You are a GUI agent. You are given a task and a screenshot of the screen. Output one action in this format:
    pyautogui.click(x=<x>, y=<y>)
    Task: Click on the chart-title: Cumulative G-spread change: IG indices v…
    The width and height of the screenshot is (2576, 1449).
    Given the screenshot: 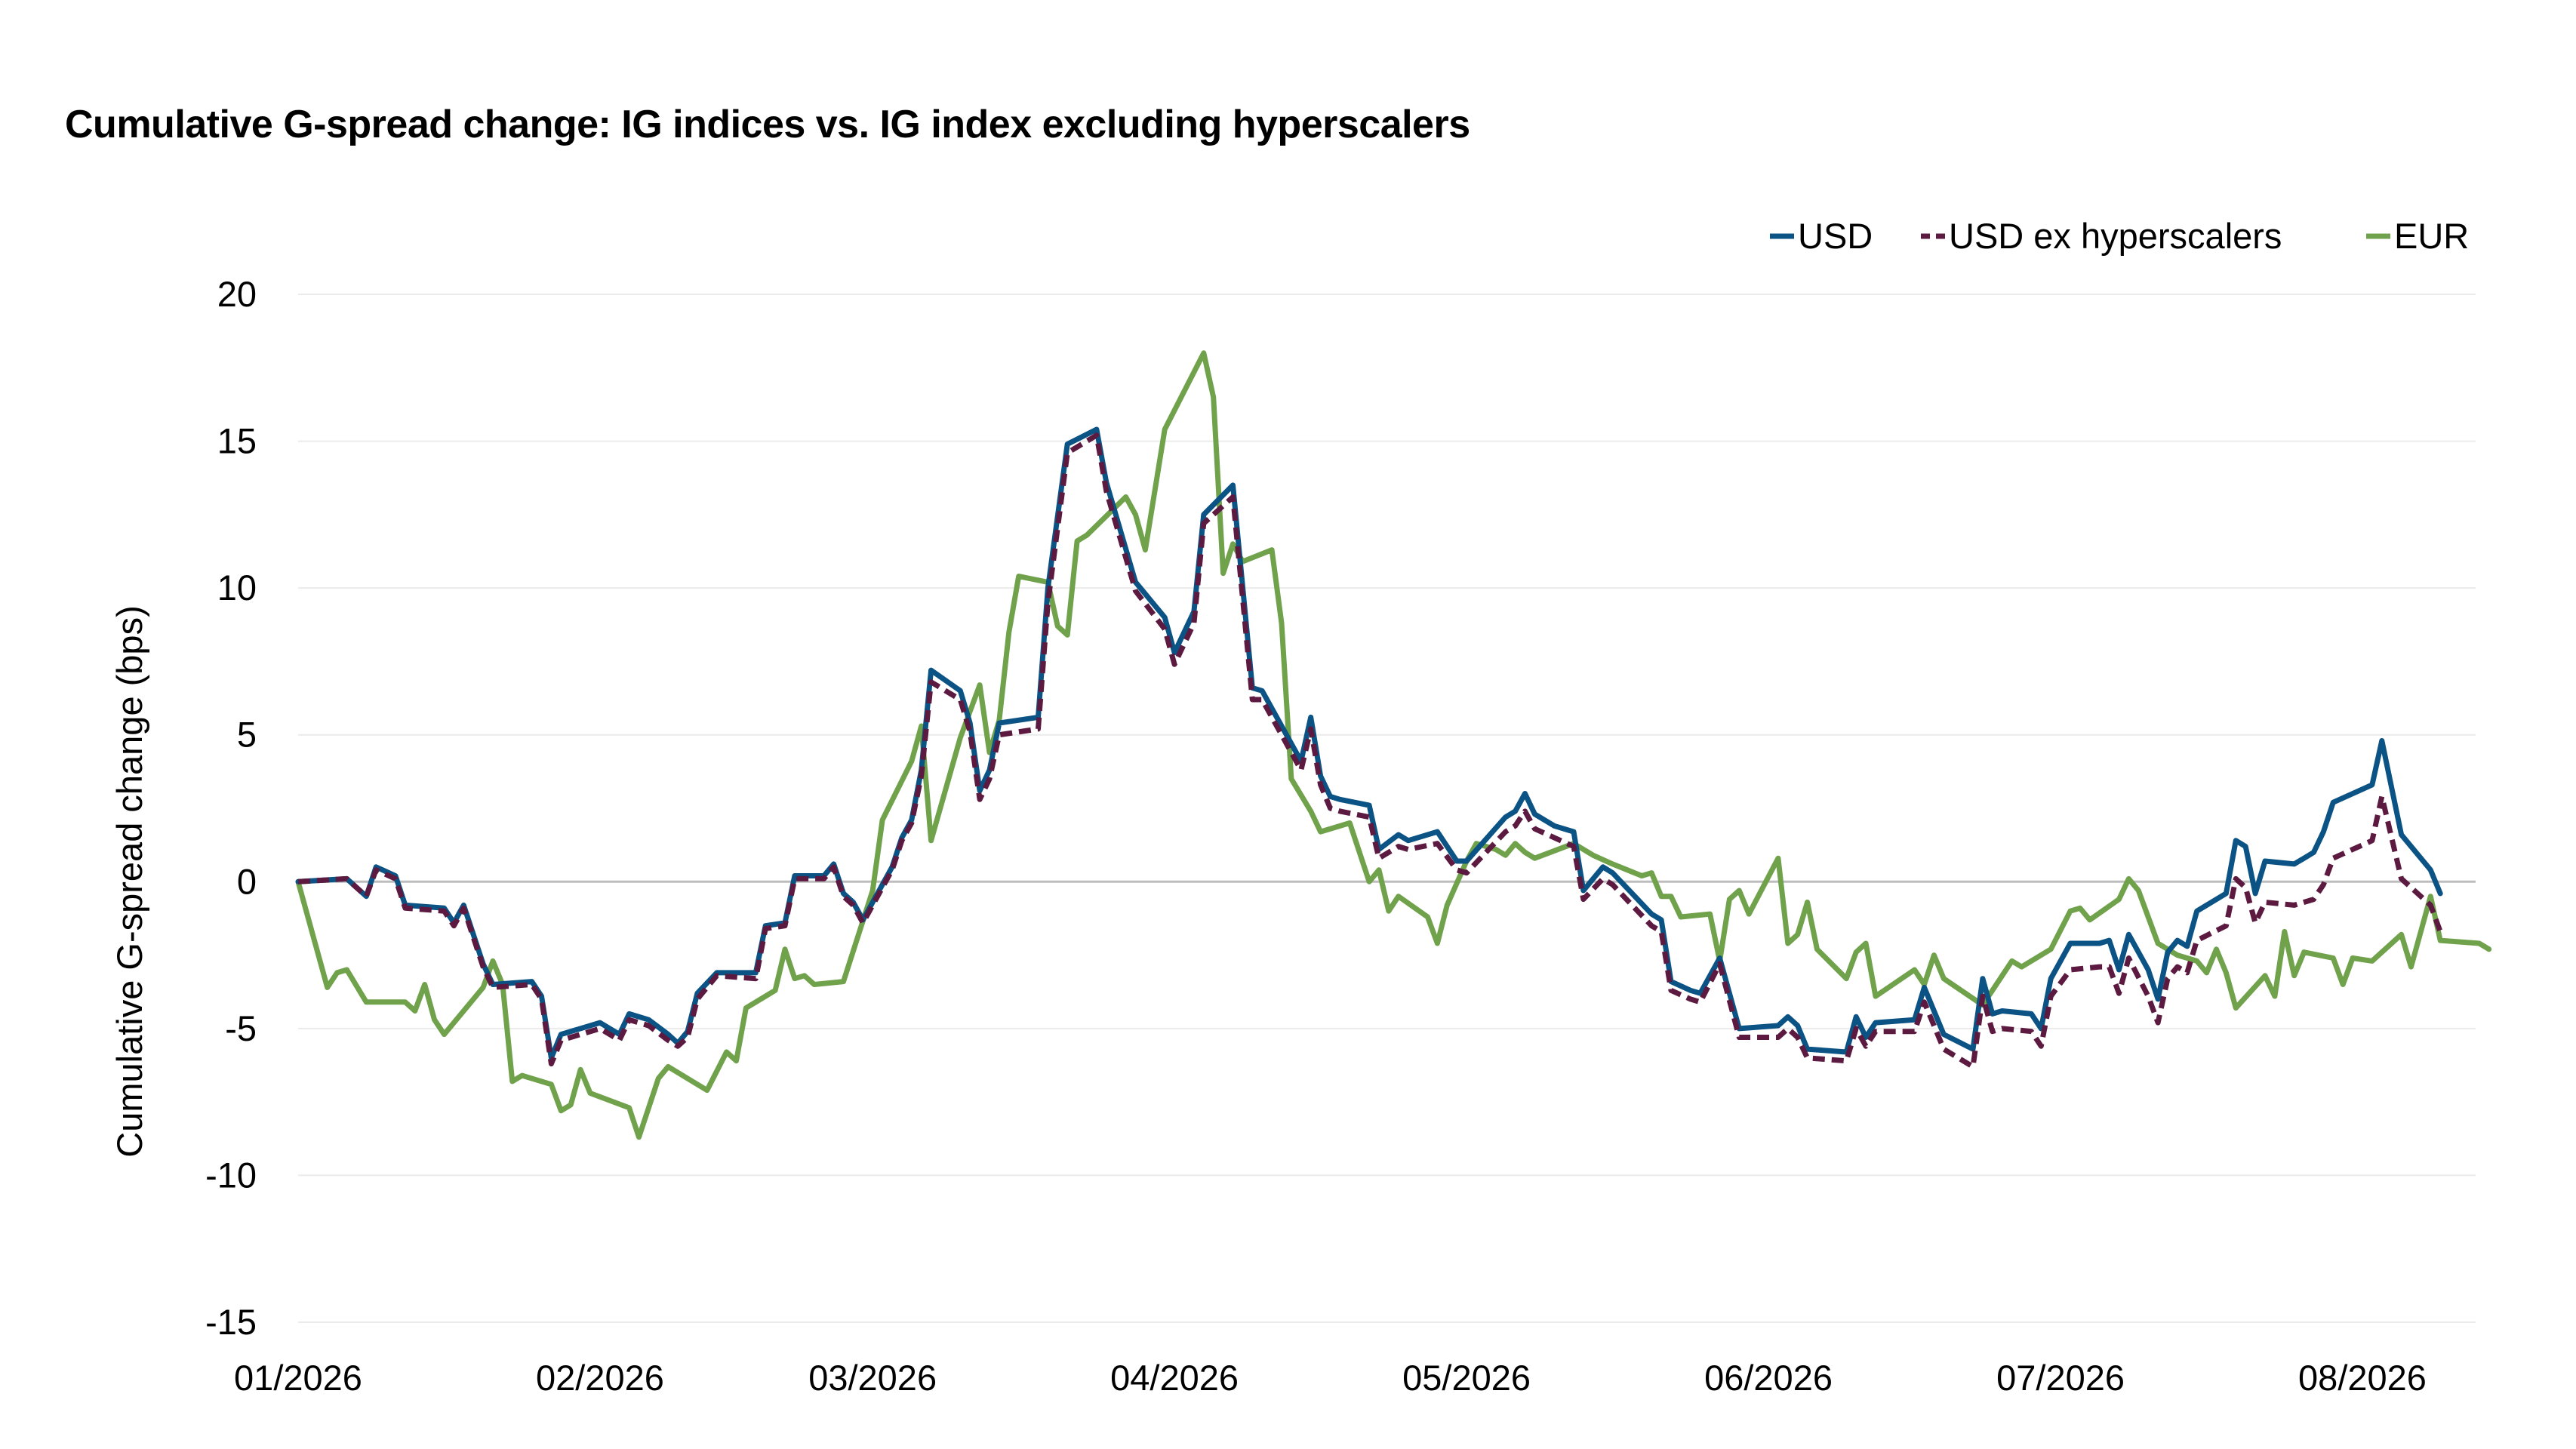 What is the action you would take?
    pyautogui.click(x=767, y=124)
    